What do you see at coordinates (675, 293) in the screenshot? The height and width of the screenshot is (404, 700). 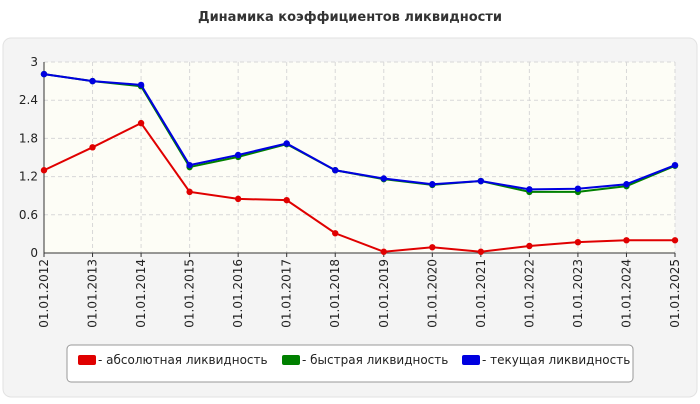 I see `x-tick-label: 01.01.2025` at bounding box center [675, 293].